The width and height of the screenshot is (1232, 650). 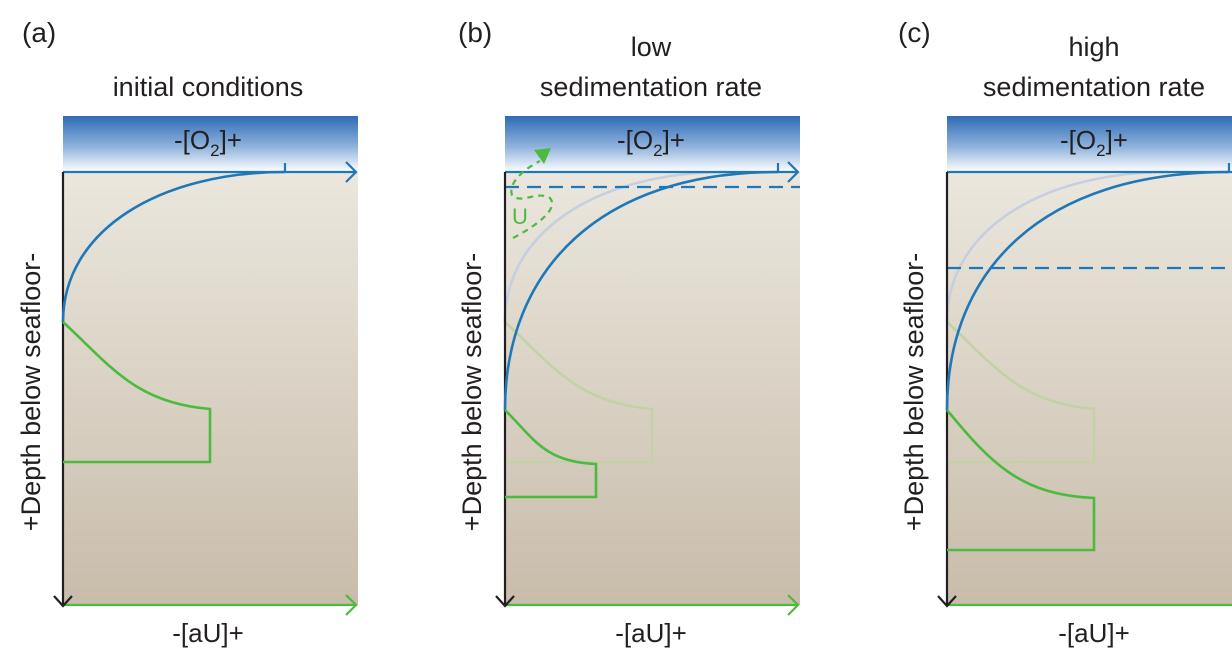 What do you see at coordinates (475, 32) in the screenshot?
I see `panel-letter: (b)` at bounding box center [475, 32].